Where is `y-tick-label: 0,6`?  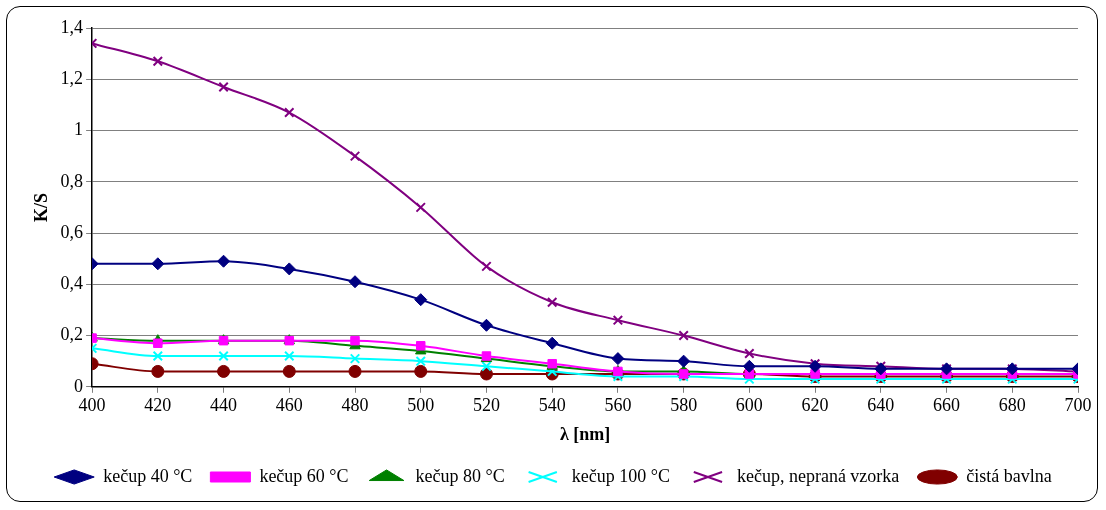
y-tick-label: 0,6 is located at coordinates (72, 231).